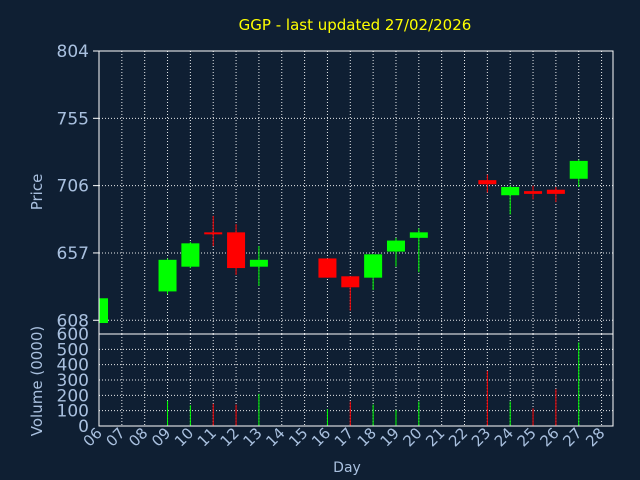  Describe the element at coordinates (73, 412) in the screenshot. I see `volume-tick-label: 100` at that location.